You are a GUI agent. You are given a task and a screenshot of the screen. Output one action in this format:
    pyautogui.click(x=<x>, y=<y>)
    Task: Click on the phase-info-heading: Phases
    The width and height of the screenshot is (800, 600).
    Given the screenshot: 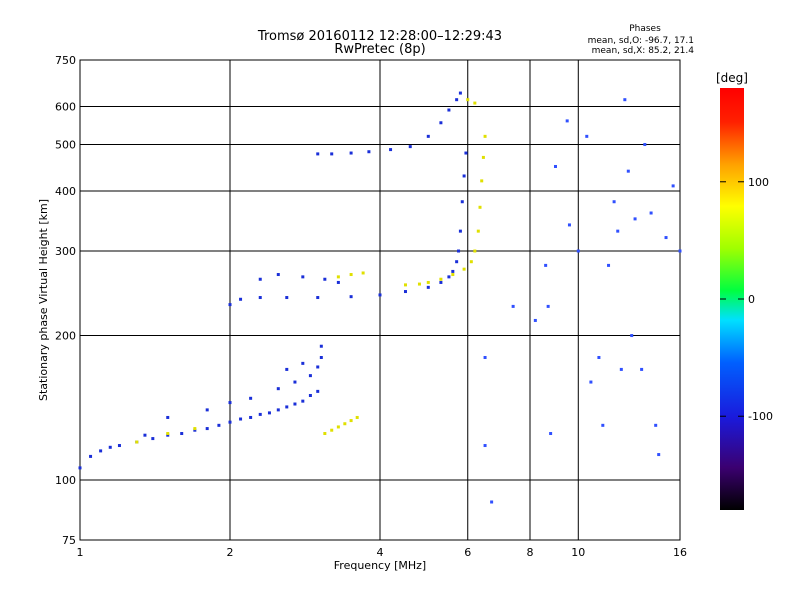 What is the action you would take?
    pyautogui.click(x=645, y=29)
    